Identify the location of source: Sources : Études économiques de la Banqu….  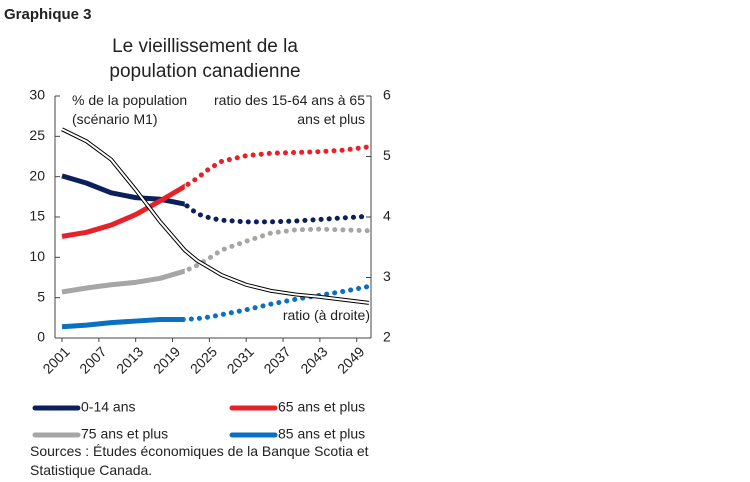
(199, 460).